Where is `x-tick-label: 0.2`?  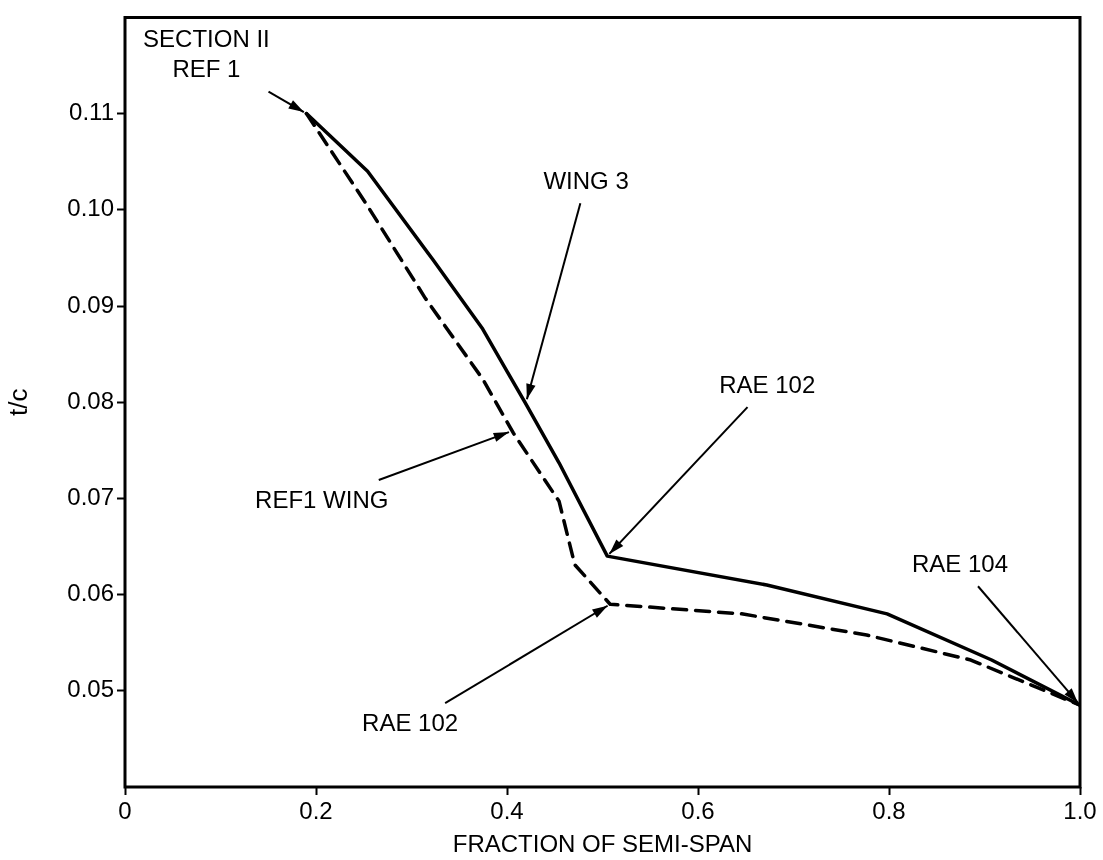 x-tick-label: 0.2 is located at coordinates (316, 811).